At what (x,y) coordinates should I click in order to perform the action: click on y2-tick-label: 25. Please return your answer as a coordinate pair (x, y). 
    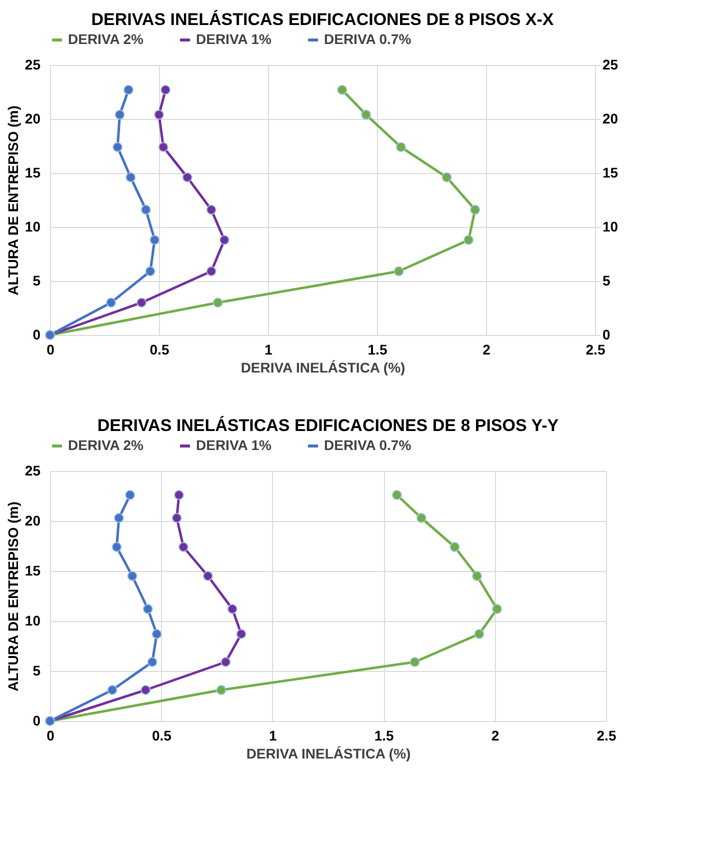
    Looking at the image, I should click on (610, 64).